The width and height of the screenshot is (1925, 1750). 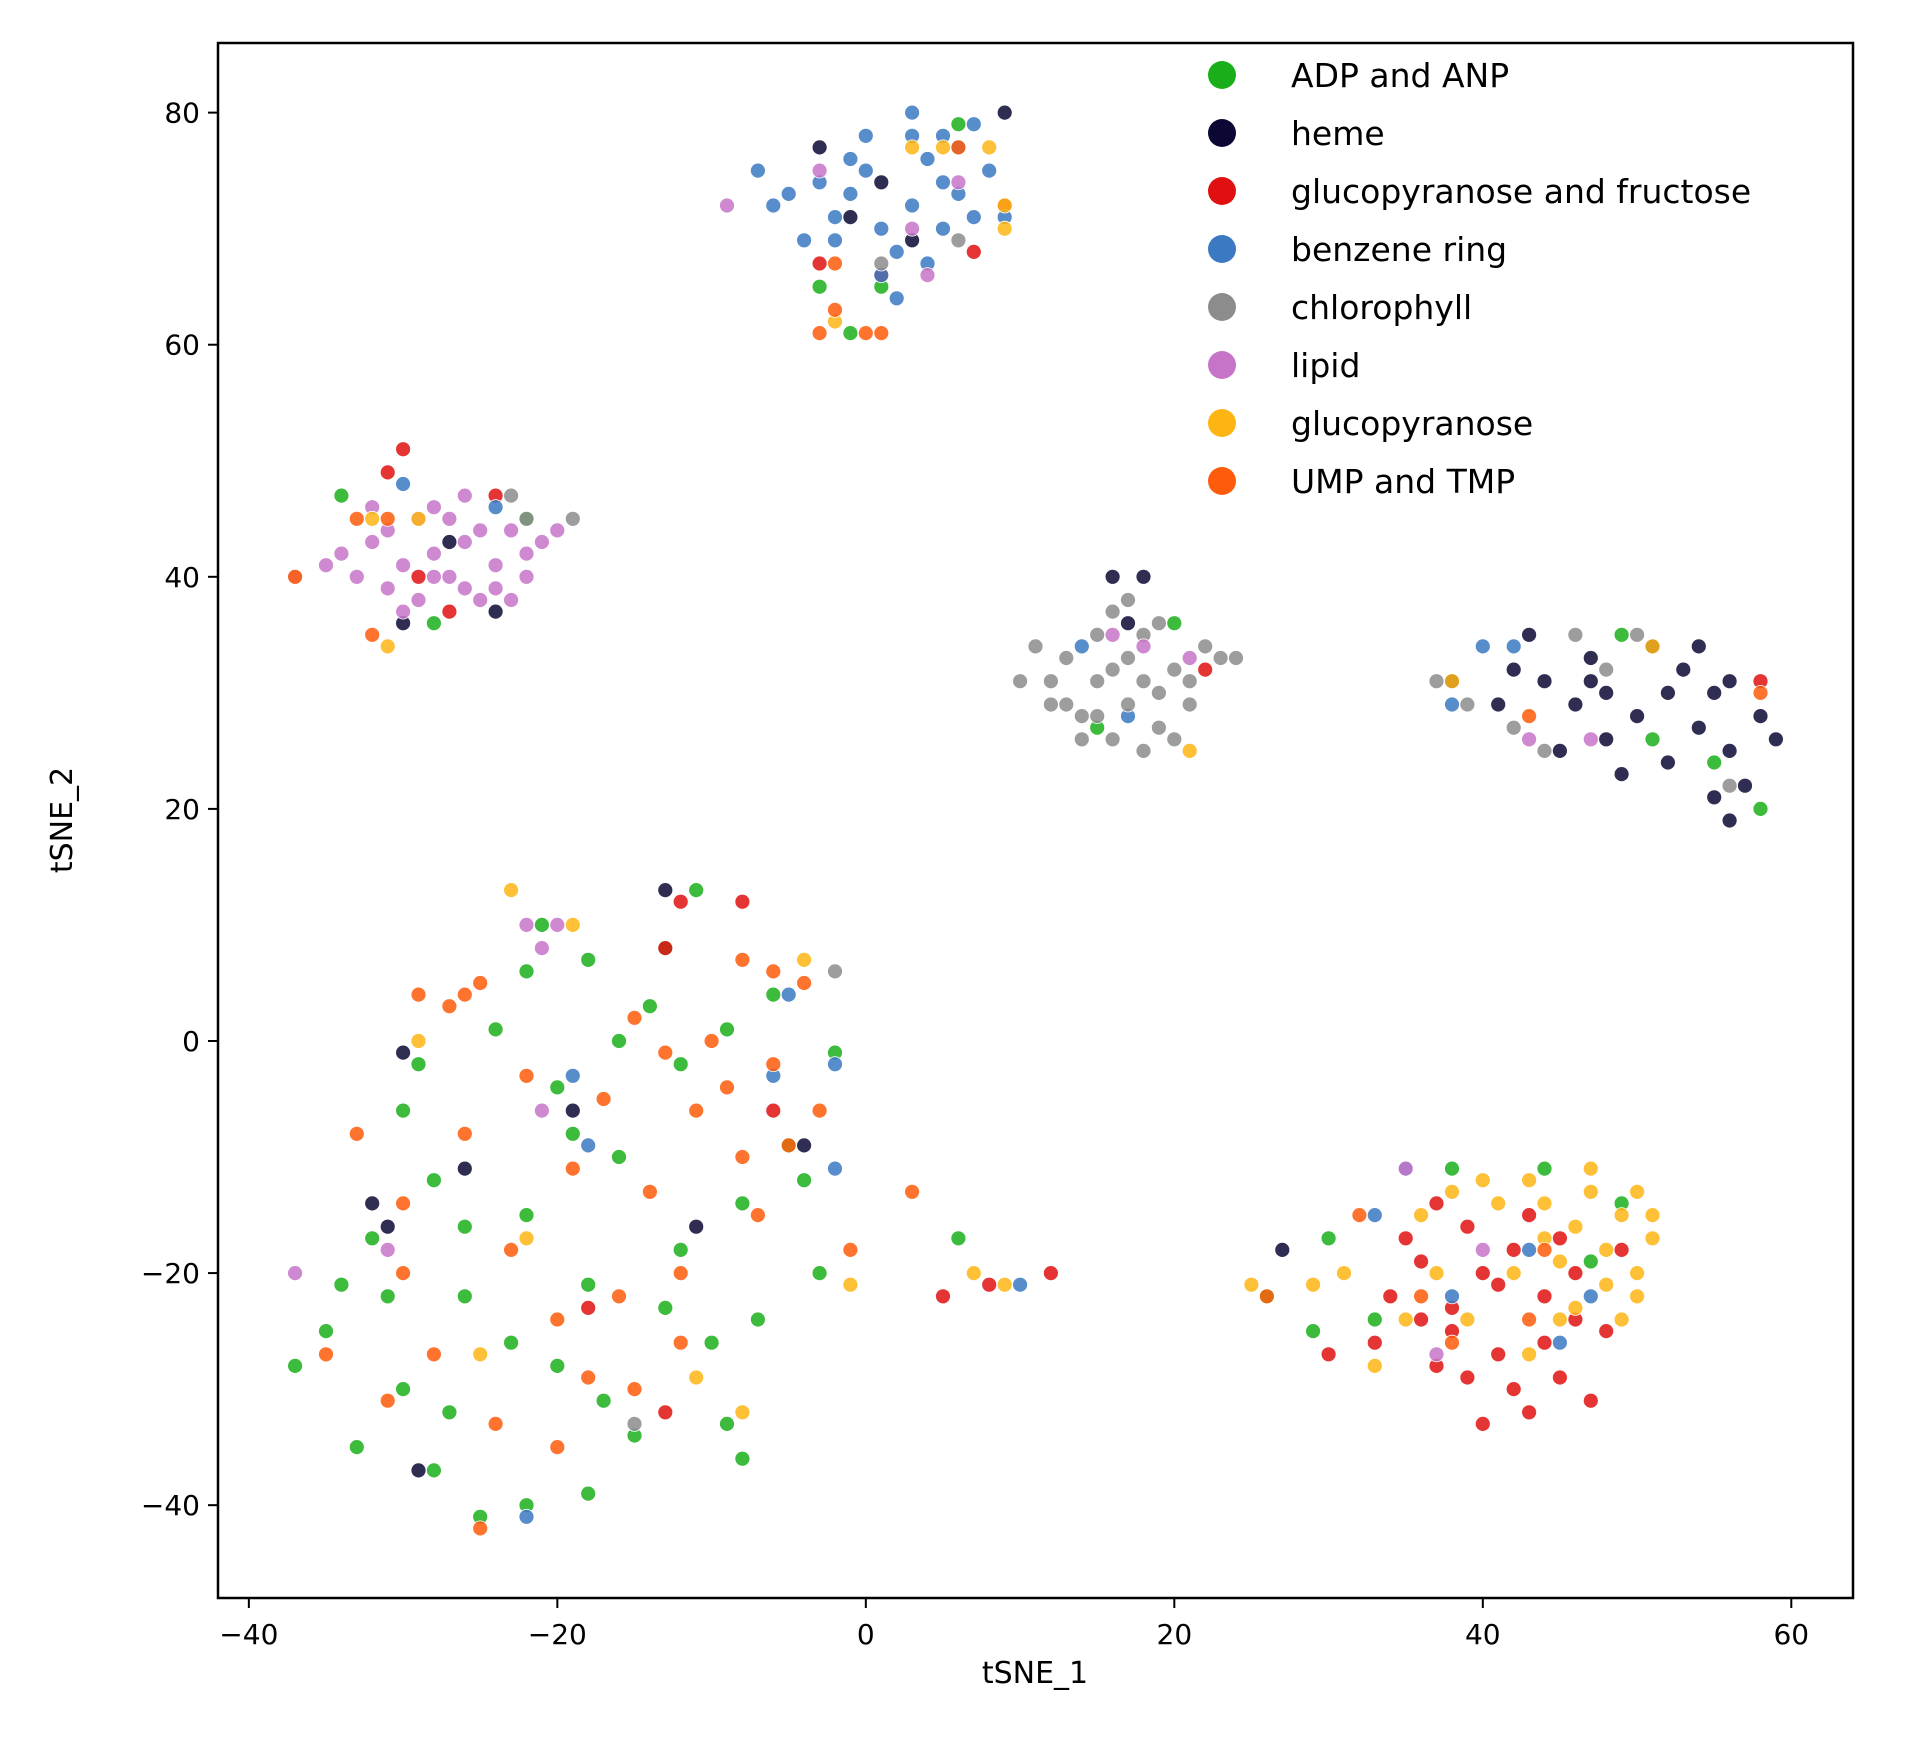 What do you see at coordinates (1222, 75) in the screenshot?
I see `legend-marker` at bounding box center [1222, 75].